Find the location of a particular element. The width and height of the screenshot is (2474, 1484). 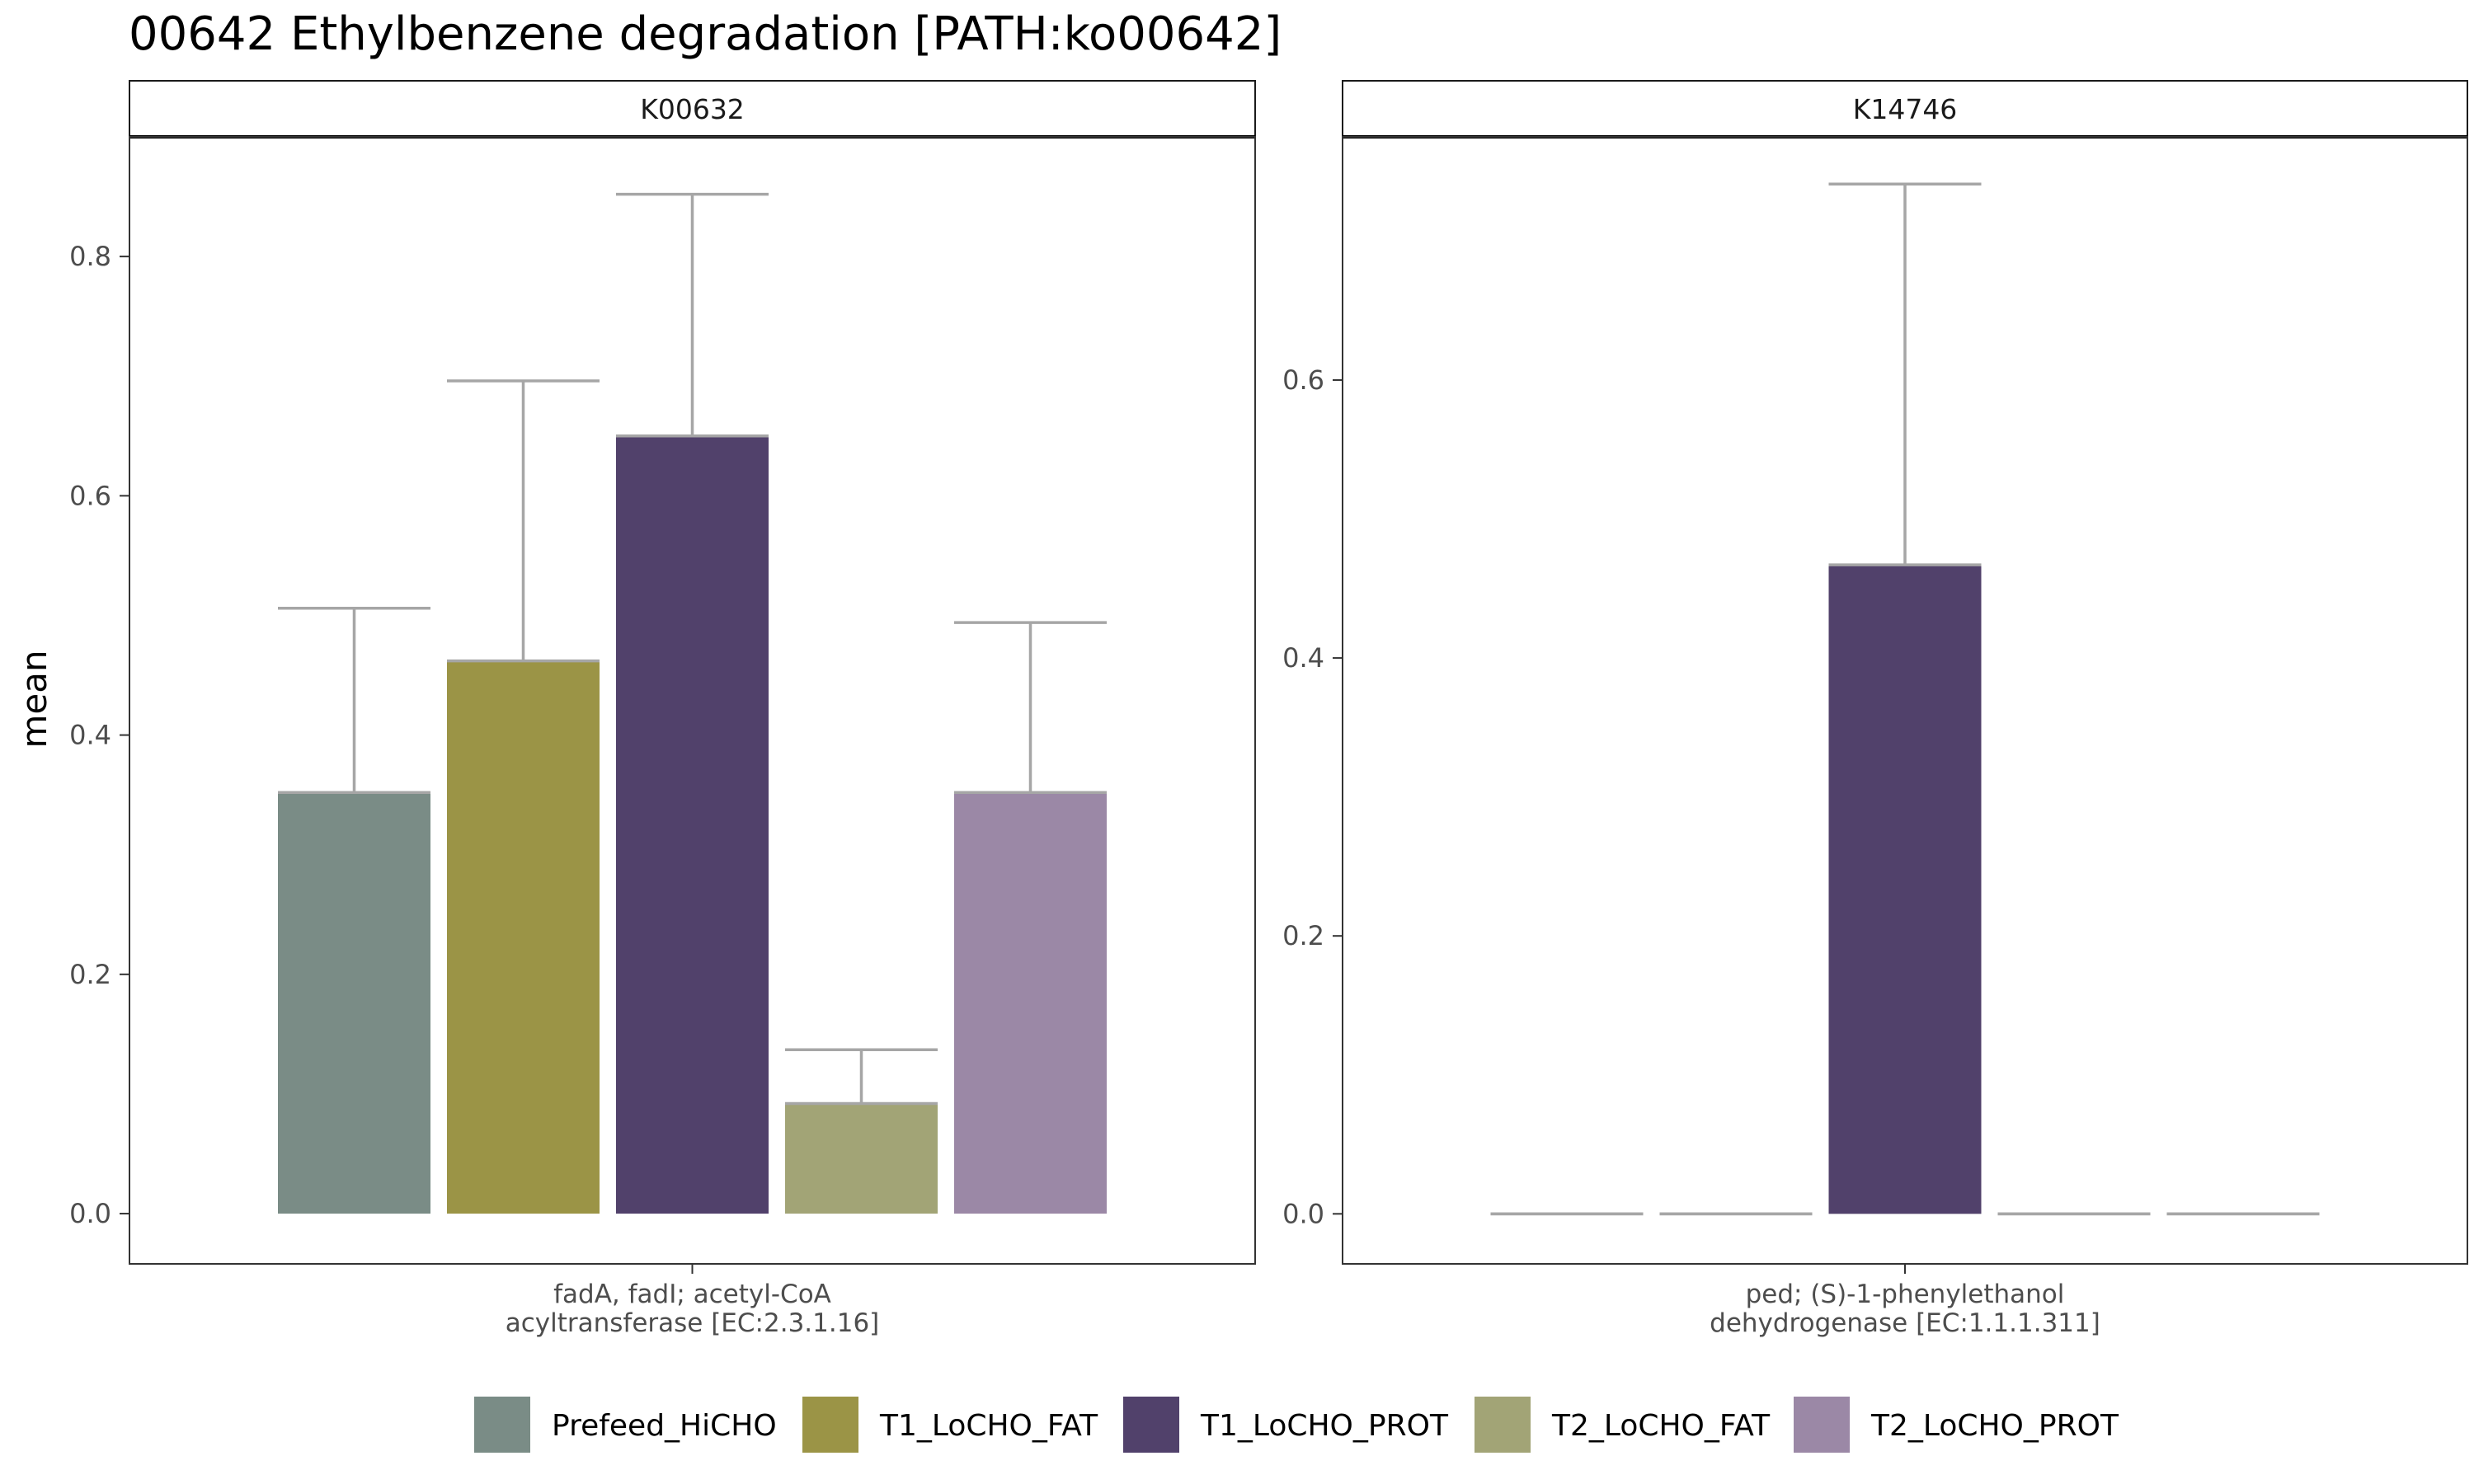

legend-item-t2-locho-prot: T2_LoCHO_PROT is located at coordinates (1956, 1425).